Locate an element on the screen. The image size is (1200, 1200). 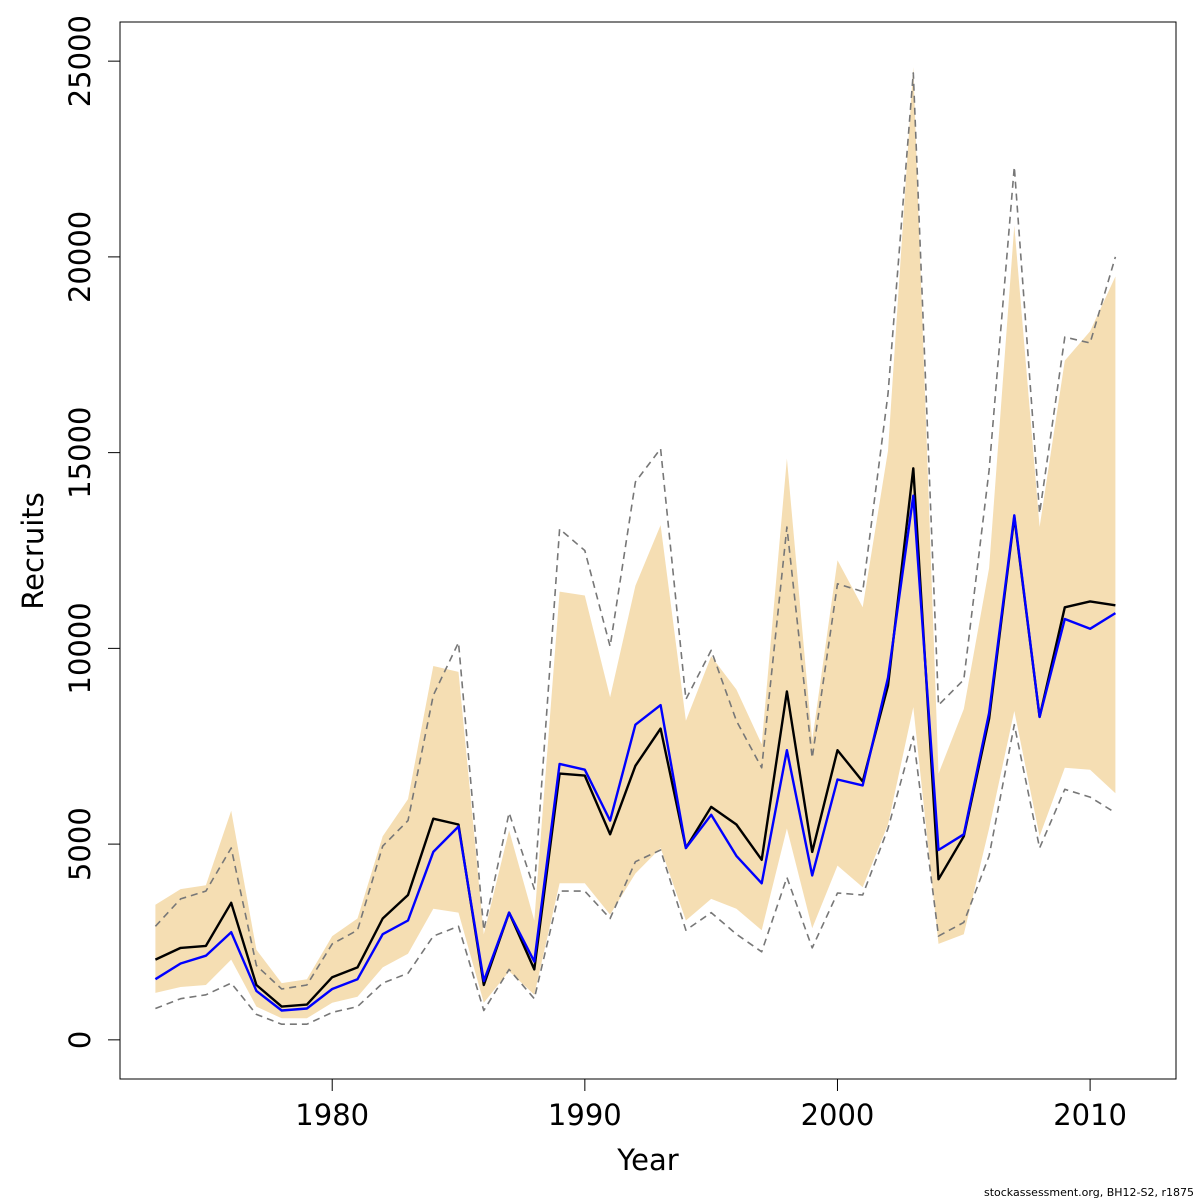
y-tick-label: 0 is located at coordinates (80, 1040).